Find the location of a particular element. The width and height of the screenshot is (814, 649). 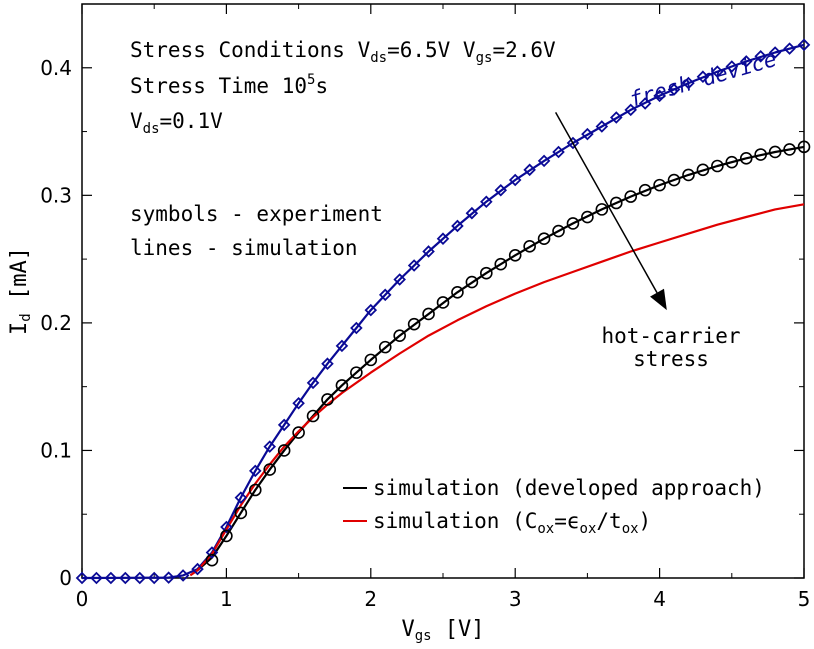

legend-red-label: simulation (Cox=ϵox/tox) is located at coordinates (512, 523).